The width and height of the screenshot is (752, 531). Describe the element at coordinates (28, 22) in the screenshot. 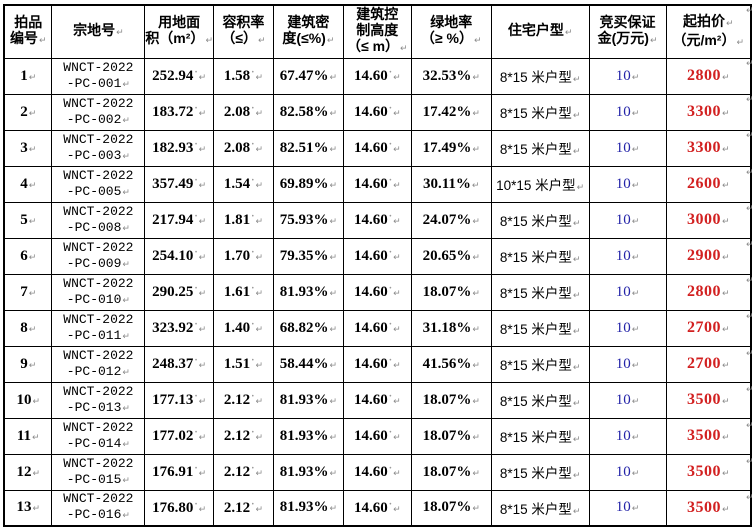

I see `header-text: 拍品` at that location.